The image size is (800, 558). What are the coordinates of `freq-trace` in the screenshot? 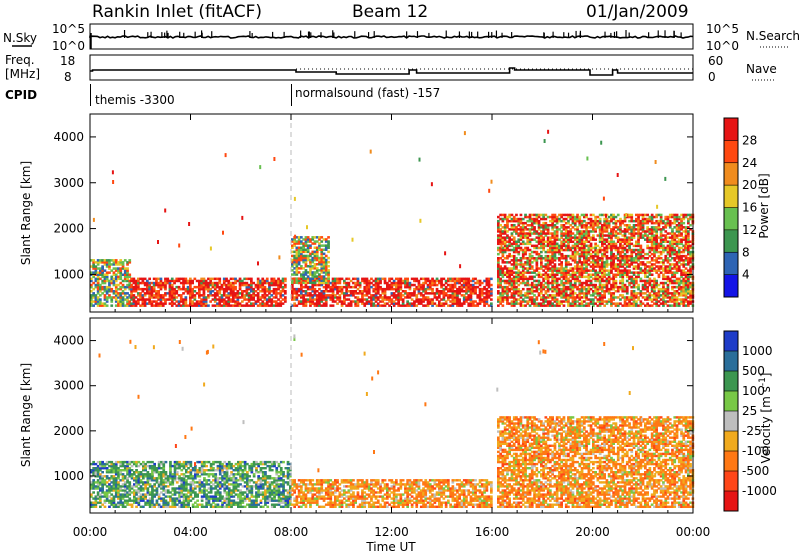 It's located at (391, 71).